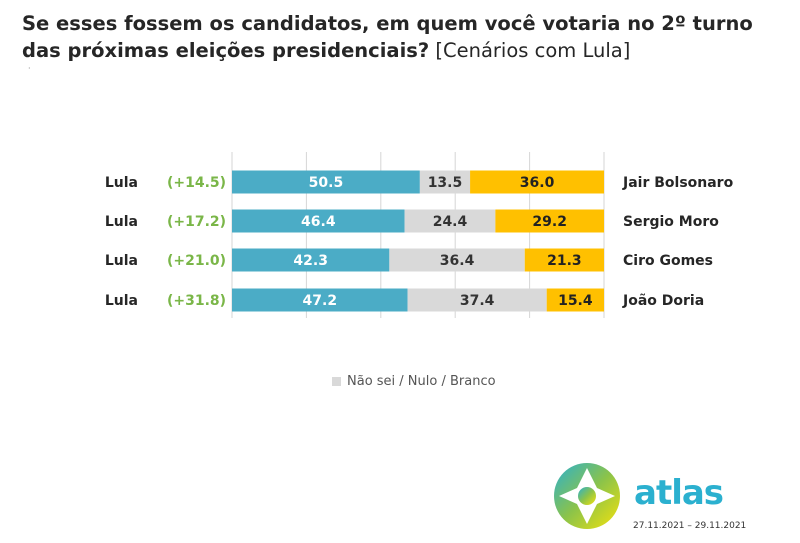 The width and height of the screenshot is (800, 543). Describe the element at coordinates (678, 183) in the screenshot. I see `opponent-label: Jair Bolsonaro` at that location.